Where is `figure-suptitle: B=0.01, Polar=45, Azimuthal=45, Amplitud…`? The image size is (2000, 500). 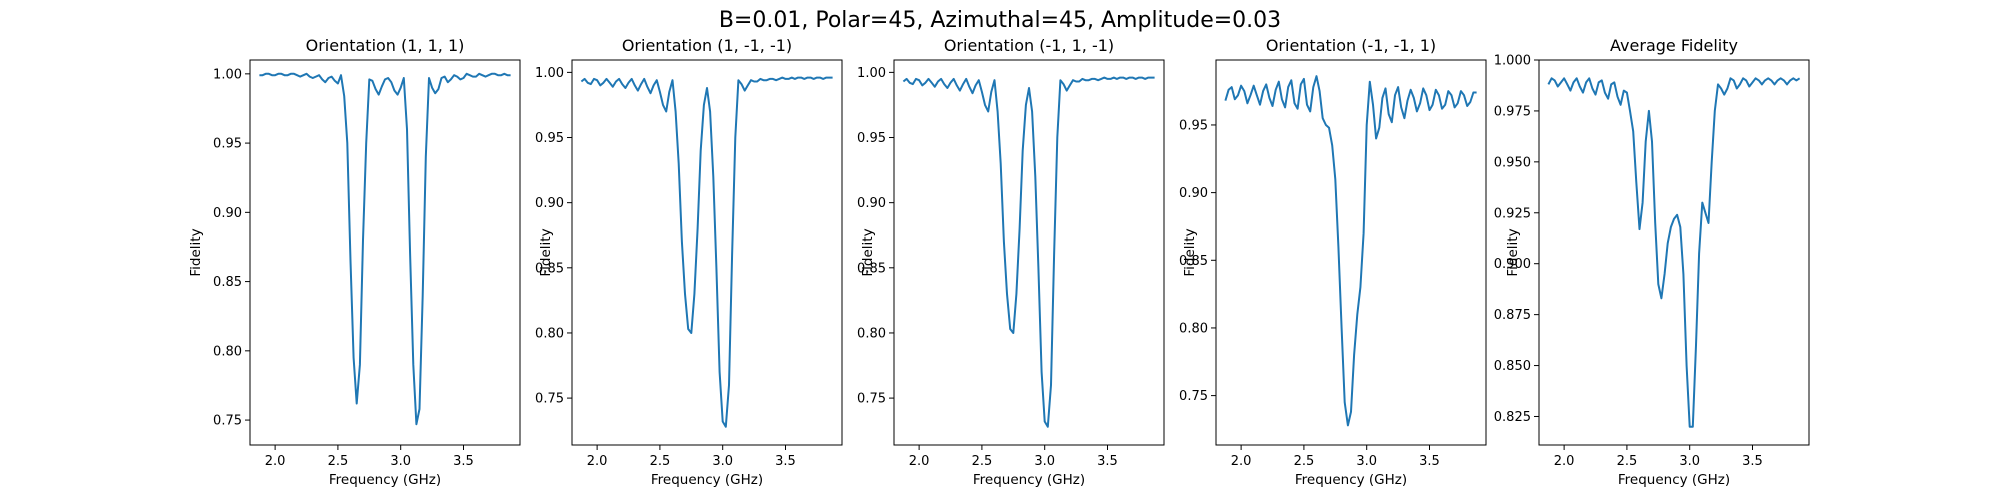
figure-suptitle: B=0.01, Polar=45, Azimuthal=45, Amplitud… is located at coordinates (1000, 20).